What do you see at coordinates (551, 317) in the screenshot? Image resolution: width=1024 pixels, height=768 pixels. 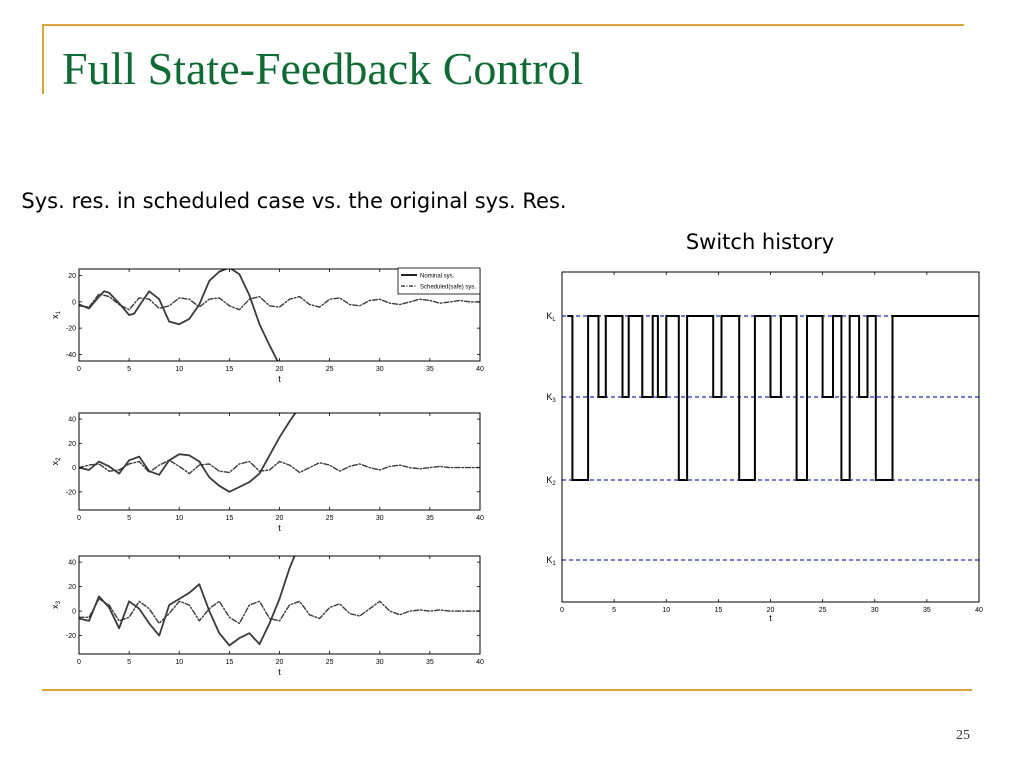 I see `level-label-kl: KL` at bounding box center [551, 317].